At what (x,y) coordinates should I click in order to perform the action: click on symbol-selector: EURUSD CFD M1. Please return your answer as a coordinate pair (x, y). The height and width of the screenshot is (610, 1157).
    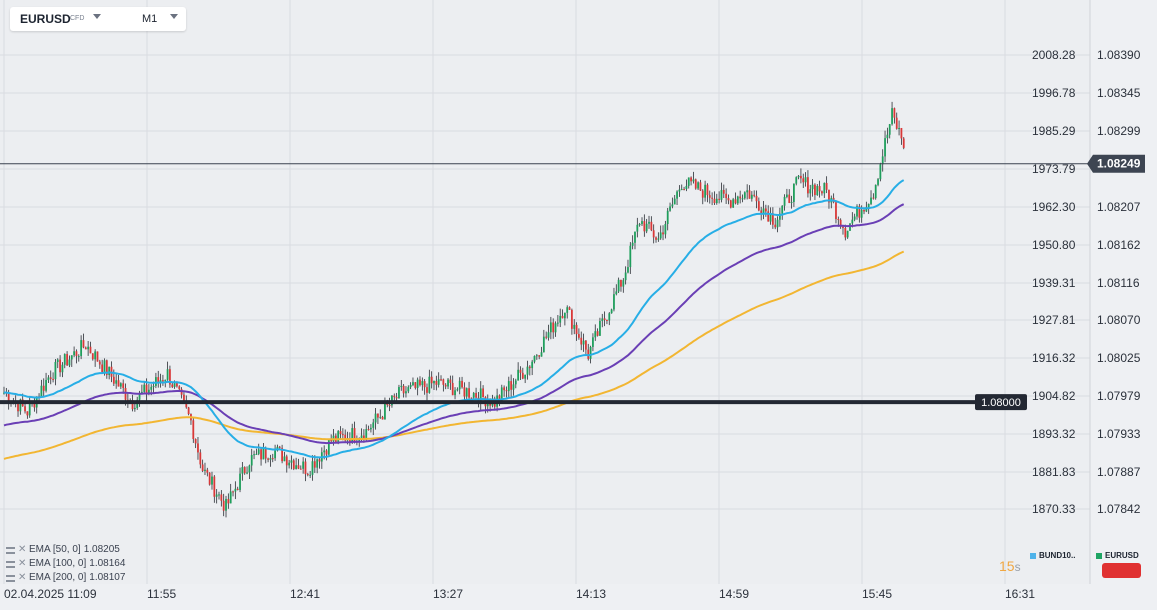
    Looking at the image, I should click on (98, 19).